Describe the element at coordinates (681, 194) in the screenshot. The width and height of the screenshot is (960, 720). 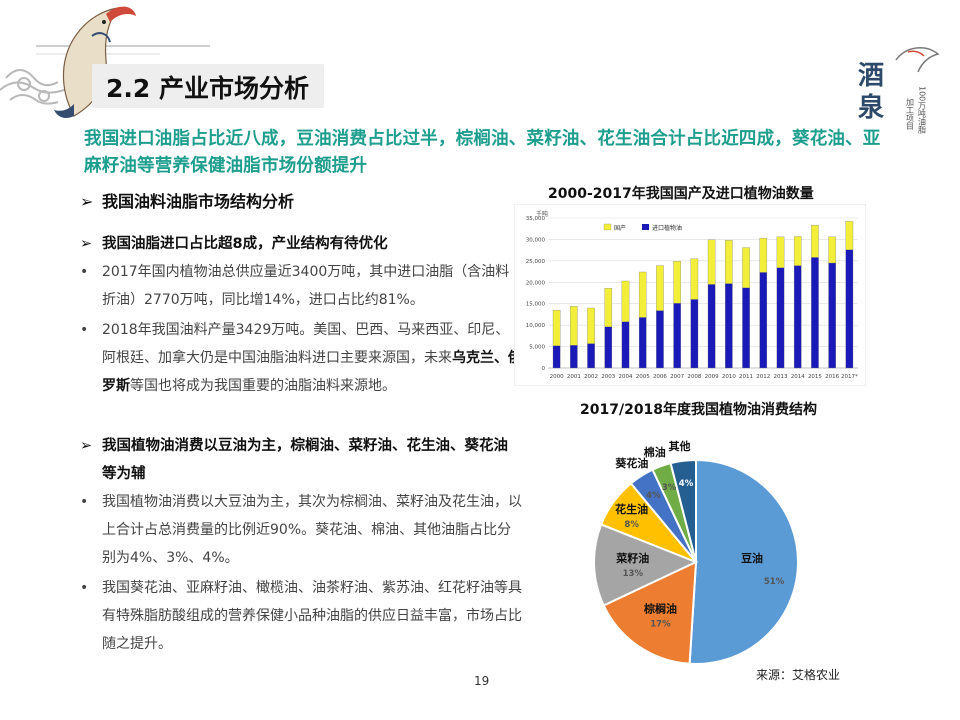
I see `bar-chart-title: 2000-2017年我国国产及进口植物油数量` at that location.